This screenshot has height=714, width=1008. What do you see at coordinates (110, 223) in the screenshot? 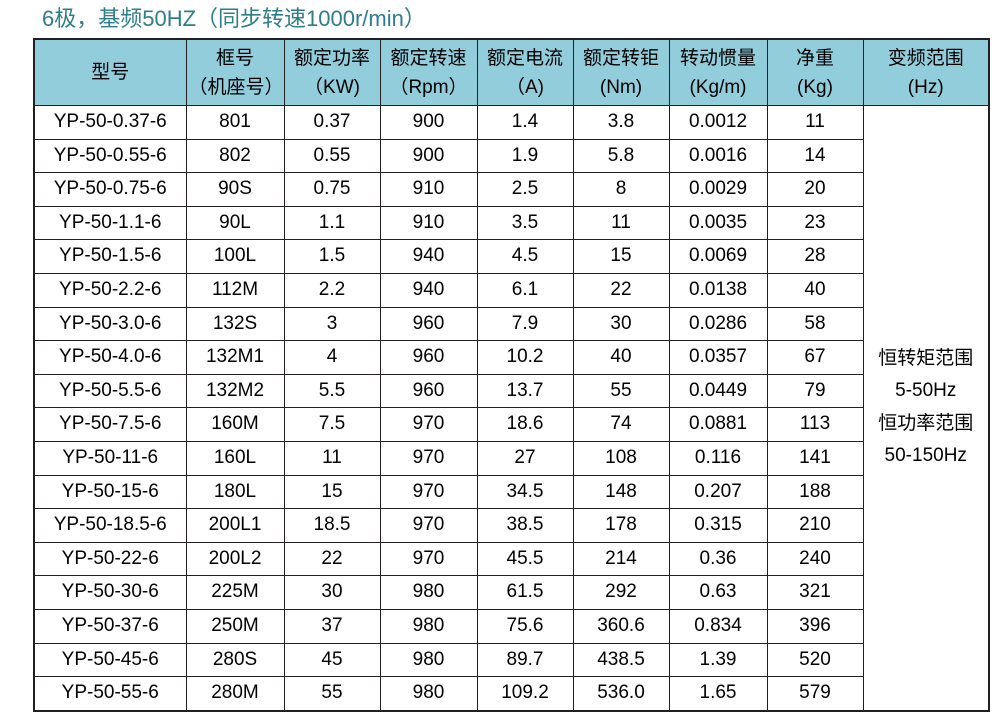
I see `cell-model: YP-50-1.1-6` at bounding box center [110, 223].